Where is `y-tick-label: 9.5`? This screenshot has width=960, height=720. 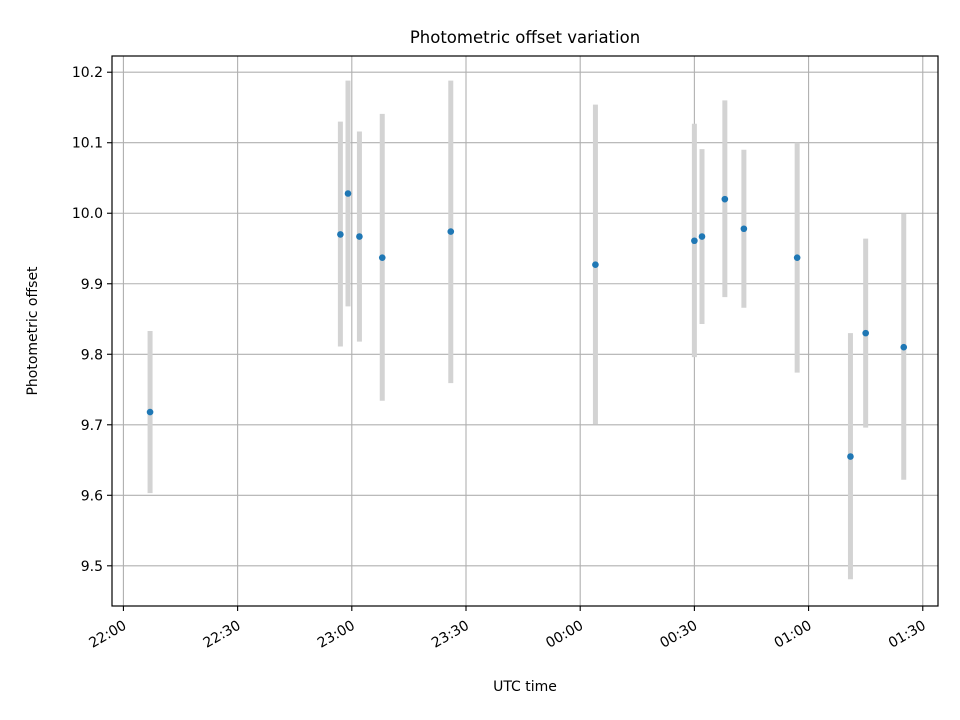 y-tick-label: 9.5 is located at coordinates (92, 567).